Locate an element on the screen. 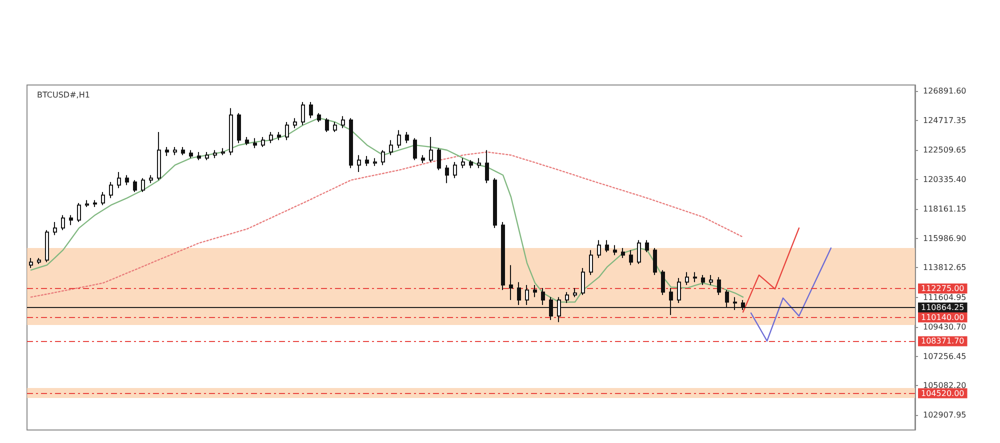 This screenshot has width=1000, height=443. y-tick-label: 111604.95 is located at coordinates (944, 297).